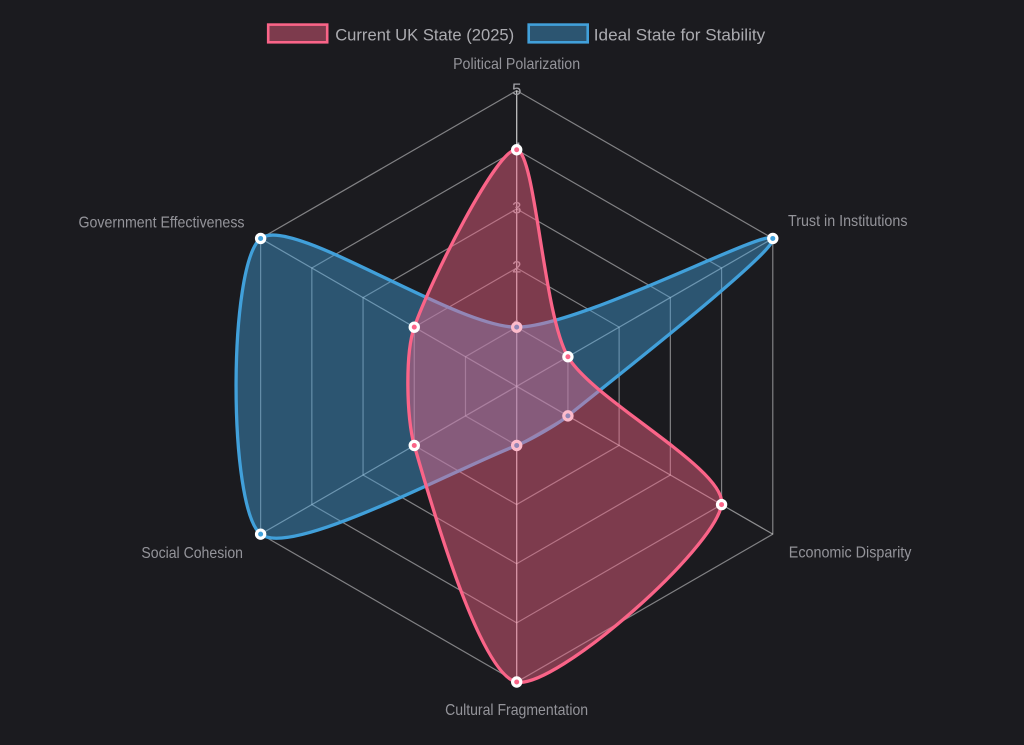  What do you see at coordinates (424, 34) in the screenshot?
I see `svg-text: Current UK State (2025)` at bounding box center [424, 34].